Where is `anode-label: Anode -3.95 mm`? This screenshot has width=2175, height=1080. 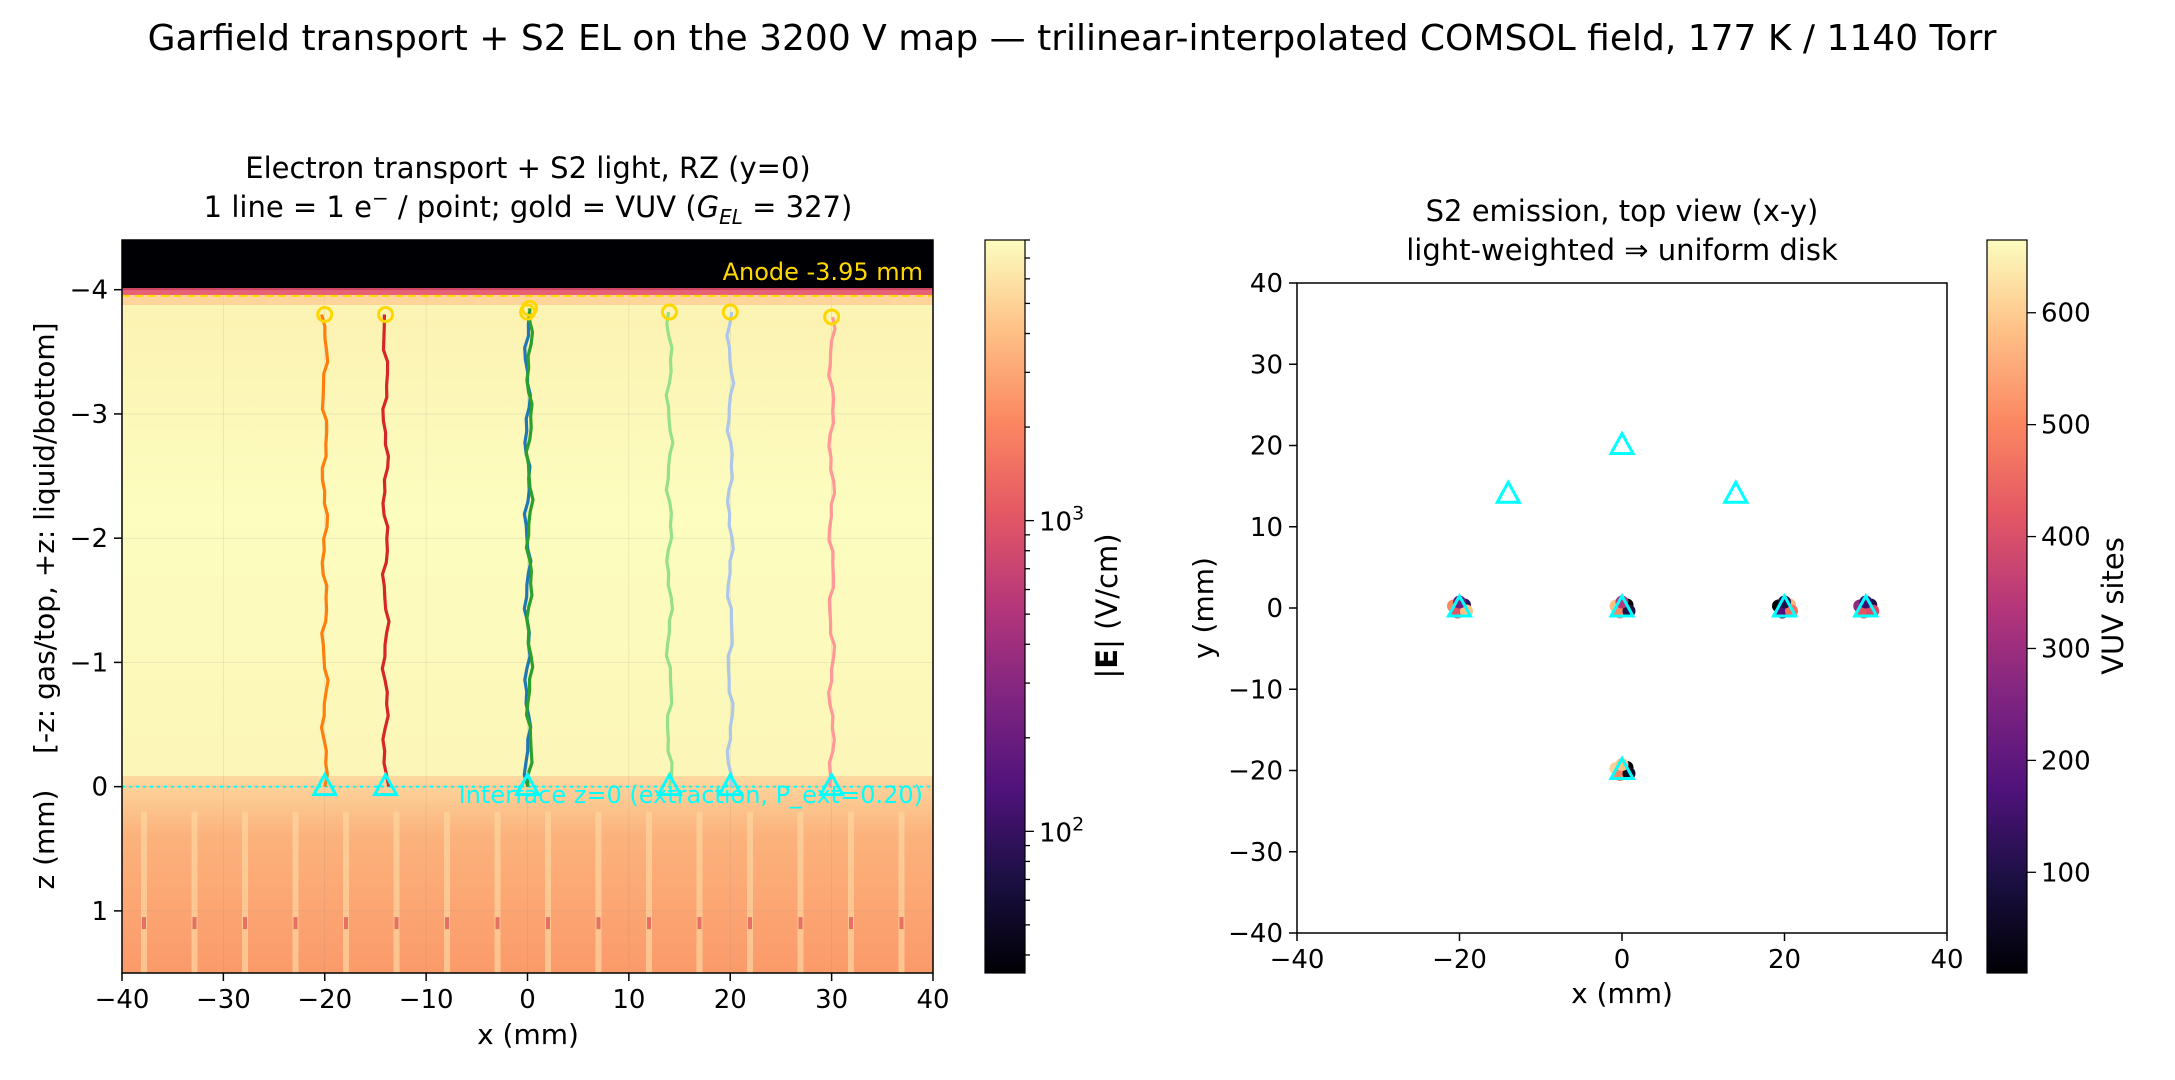 anode-label: Anode -3.95 mm is located at coordinates (823, 272).